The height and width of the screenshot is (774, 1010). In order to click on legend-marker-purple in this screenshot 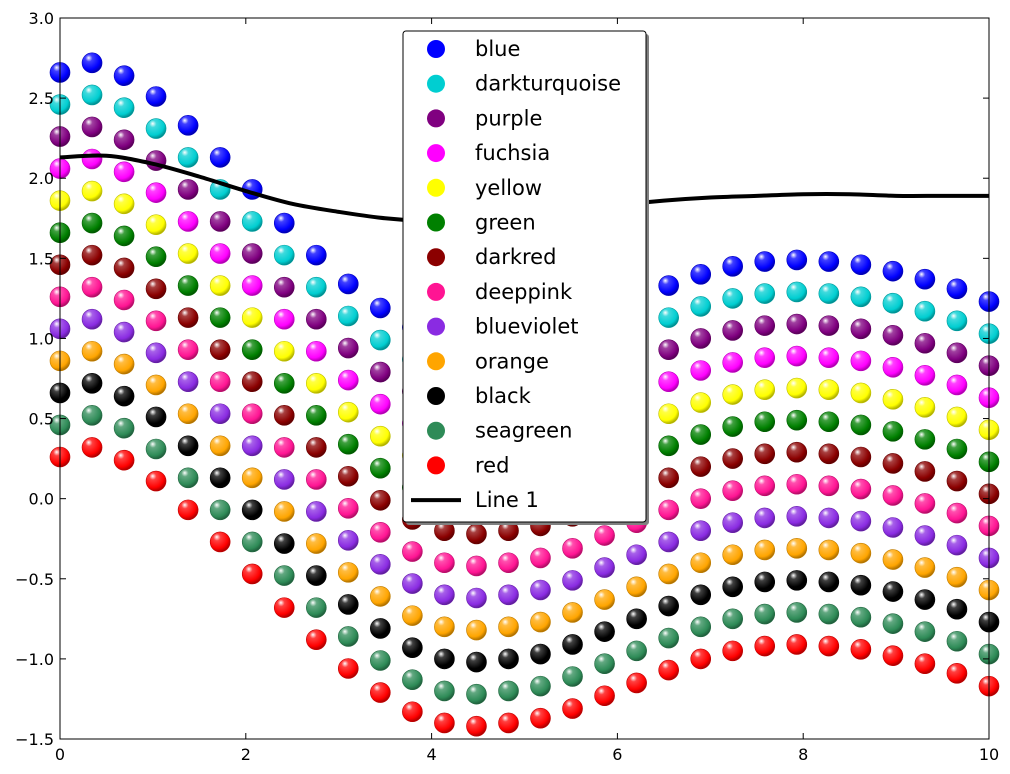, I will do `click(436, 118)`.